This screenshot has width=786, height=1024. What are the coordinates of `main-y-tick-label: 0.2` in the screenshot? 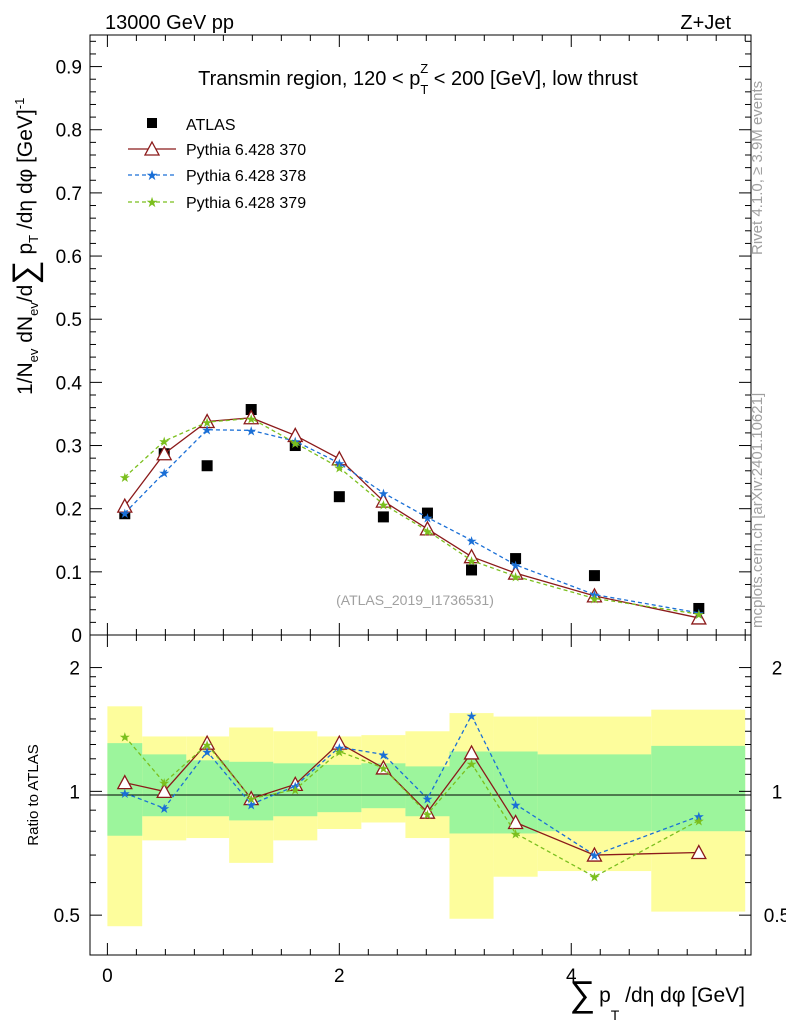 It's located at (69, 510).